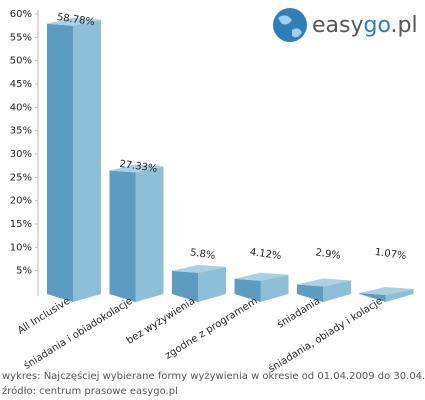 Image resolution: width=425 pixels, height=400 pixels. Describe the element at coordinates (390, 254) in the screenshot. I see `value-label: 1.07%` at that location.